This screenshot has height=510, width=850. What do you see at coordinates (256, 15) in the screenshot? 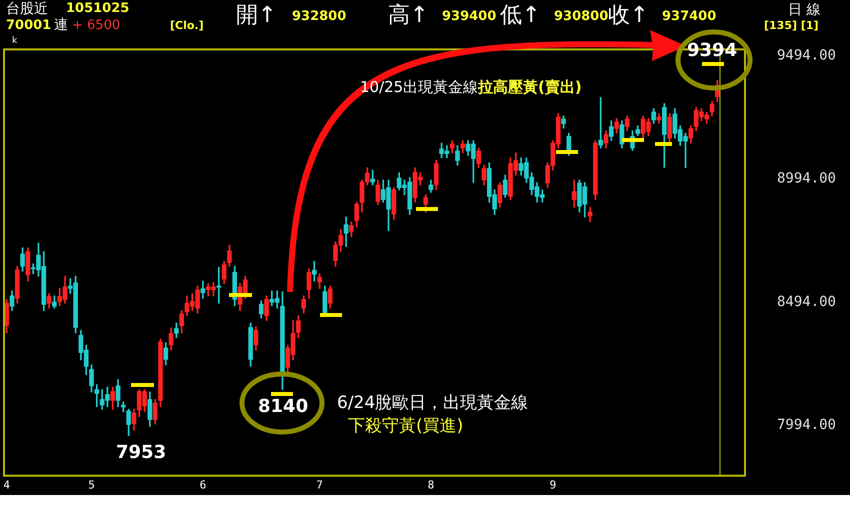
I see `text: 開↑` at bounding box center [256, 15].